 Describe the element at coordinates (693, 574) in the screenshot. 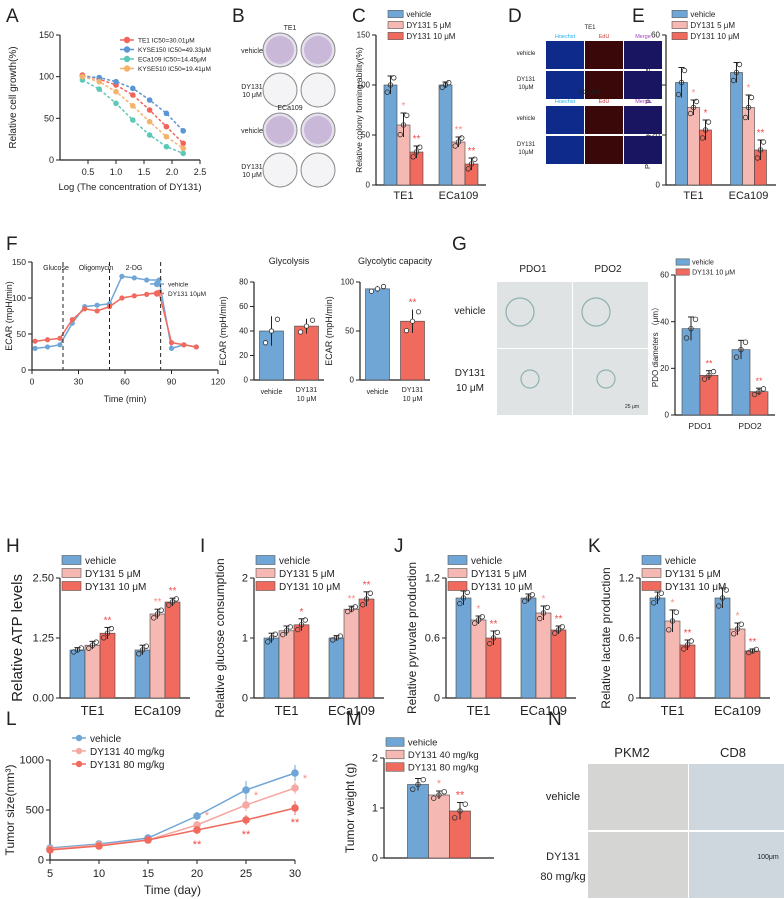

I see `legend-label-K: DY131 5 μM` at that location.